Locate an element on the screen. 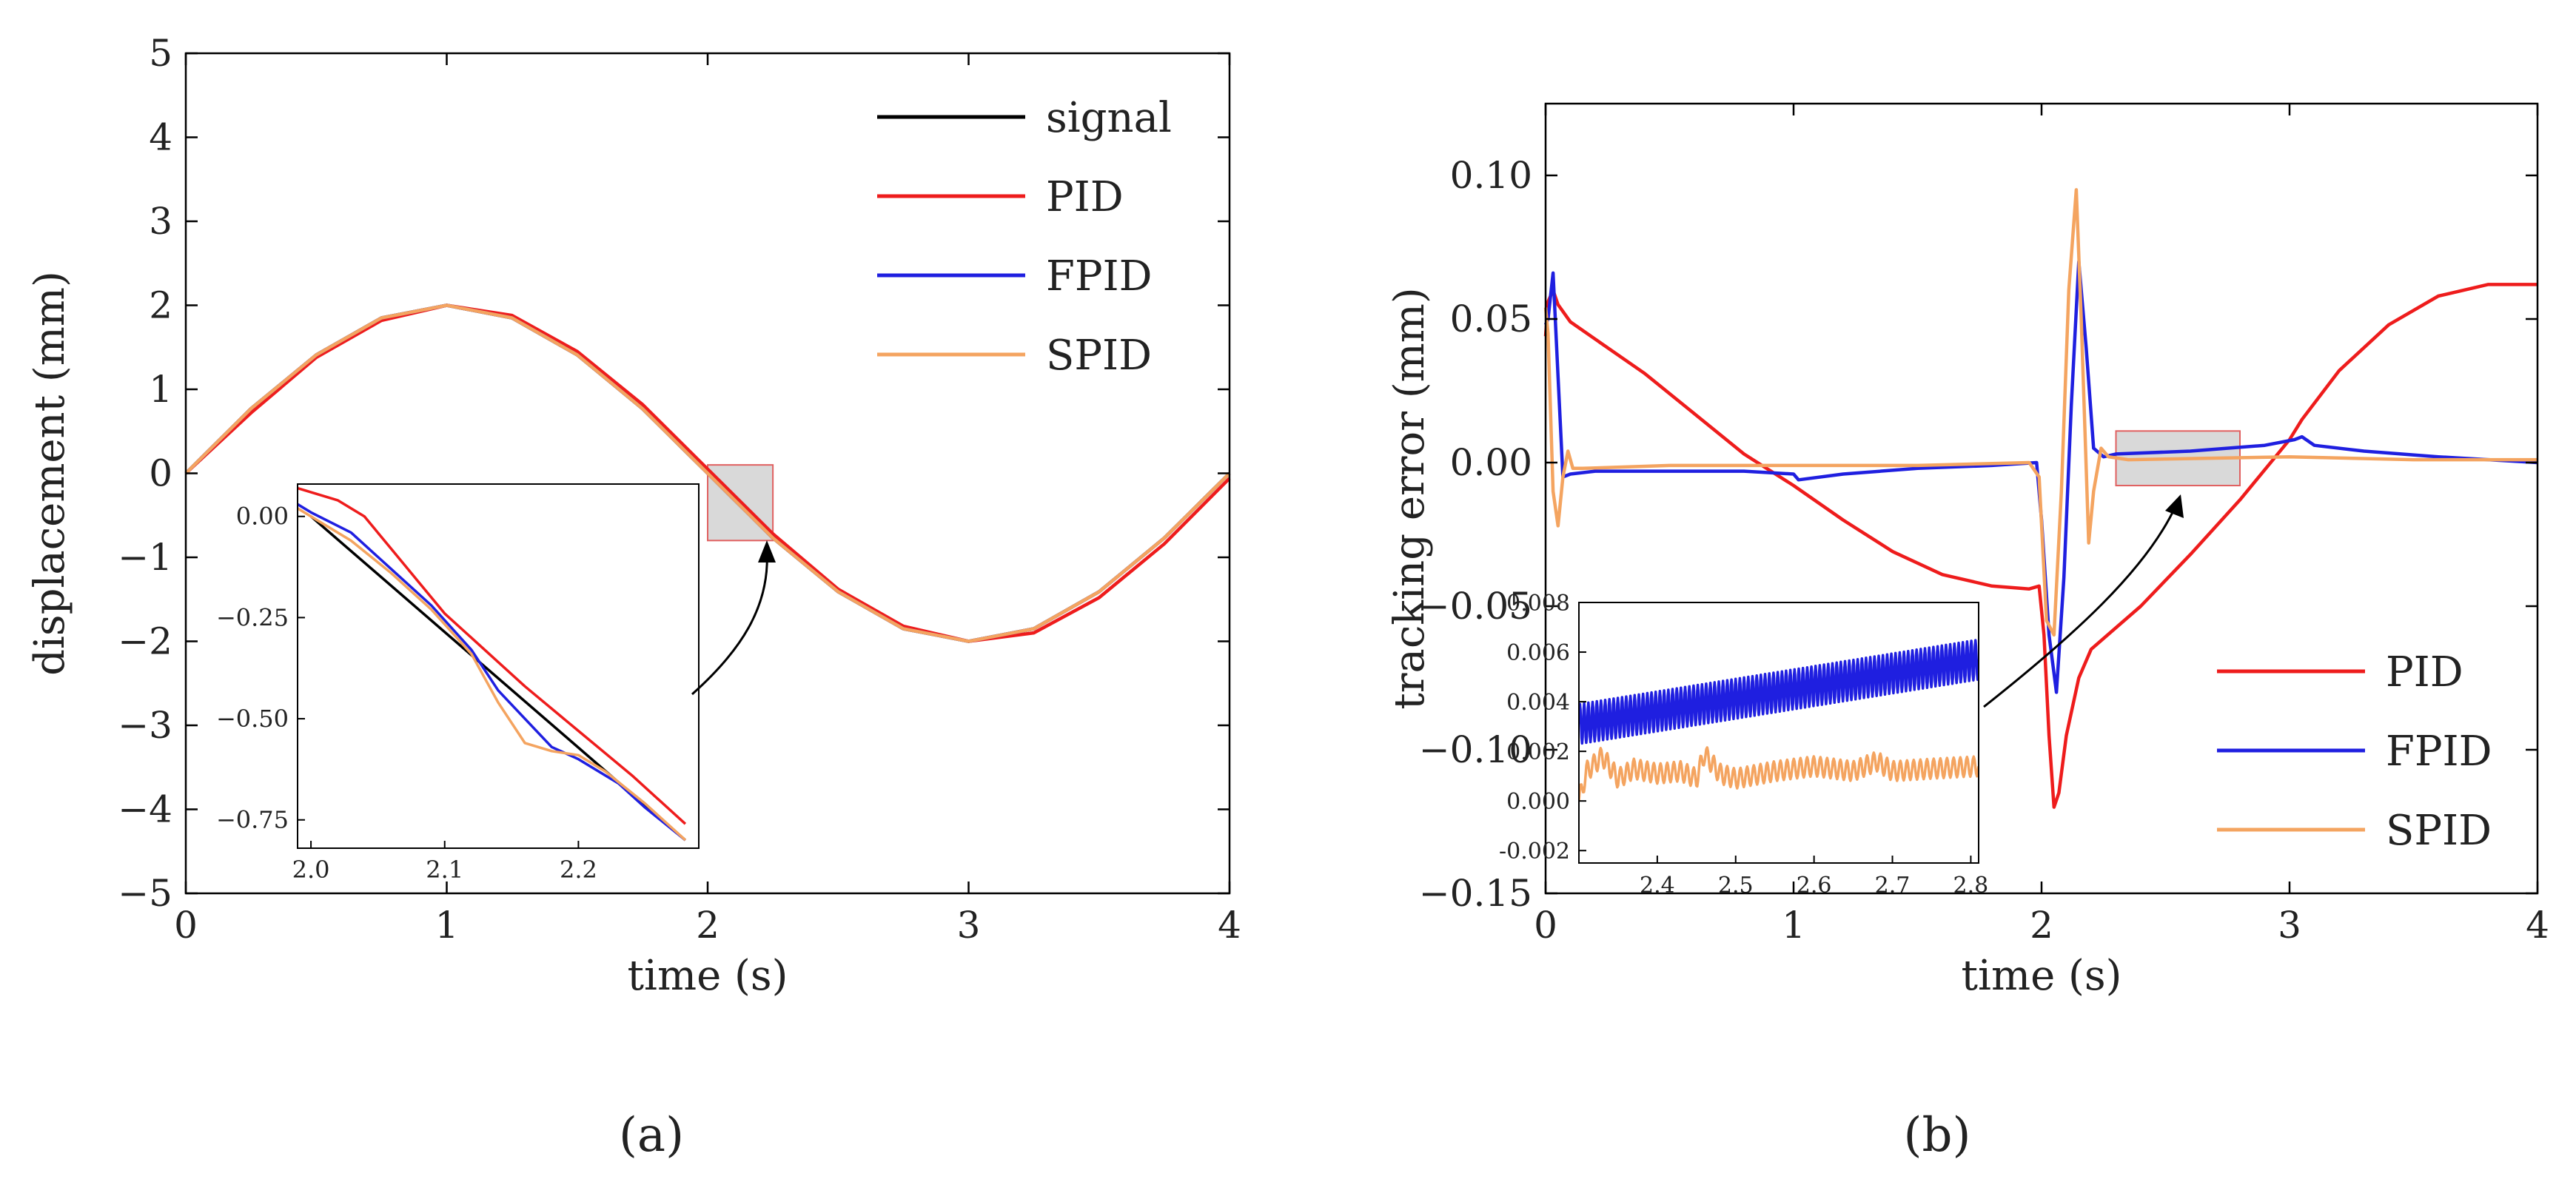  panel-b-xtick-label: 0 is located at coordinates (1545, 925).